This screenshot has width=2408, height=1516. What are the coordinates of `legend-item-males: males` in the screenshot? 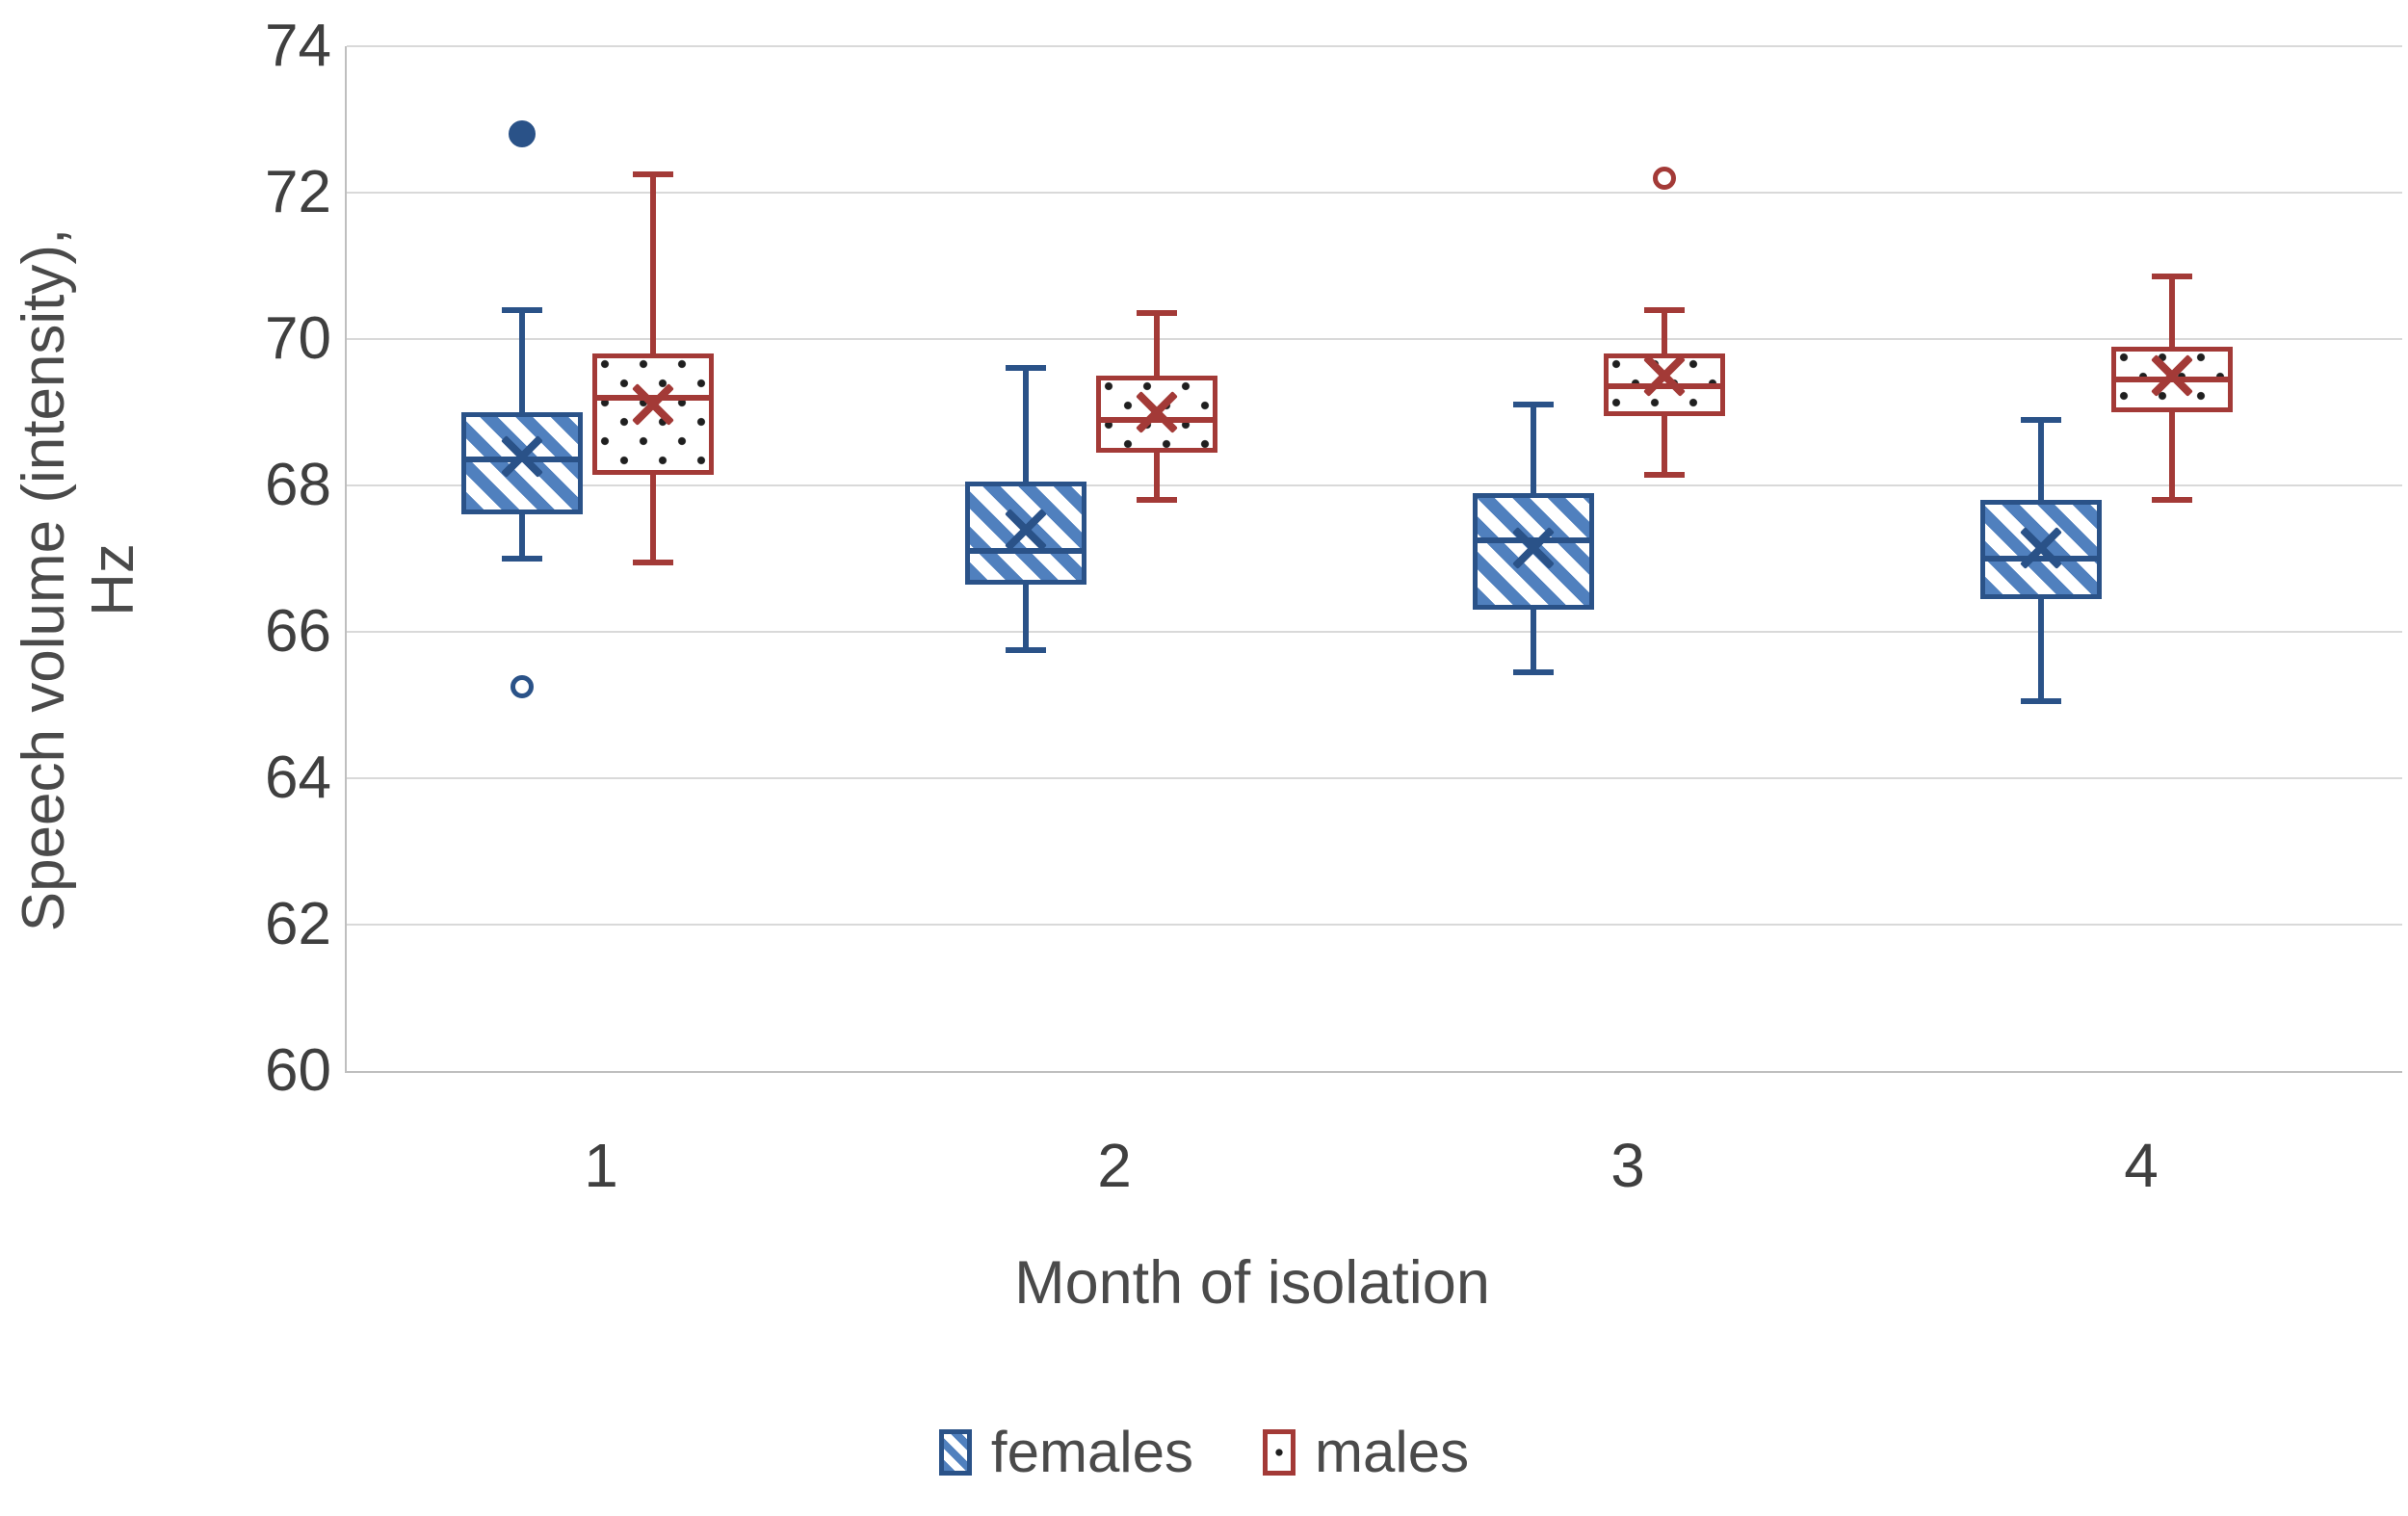 It's located at (1366, 1452).